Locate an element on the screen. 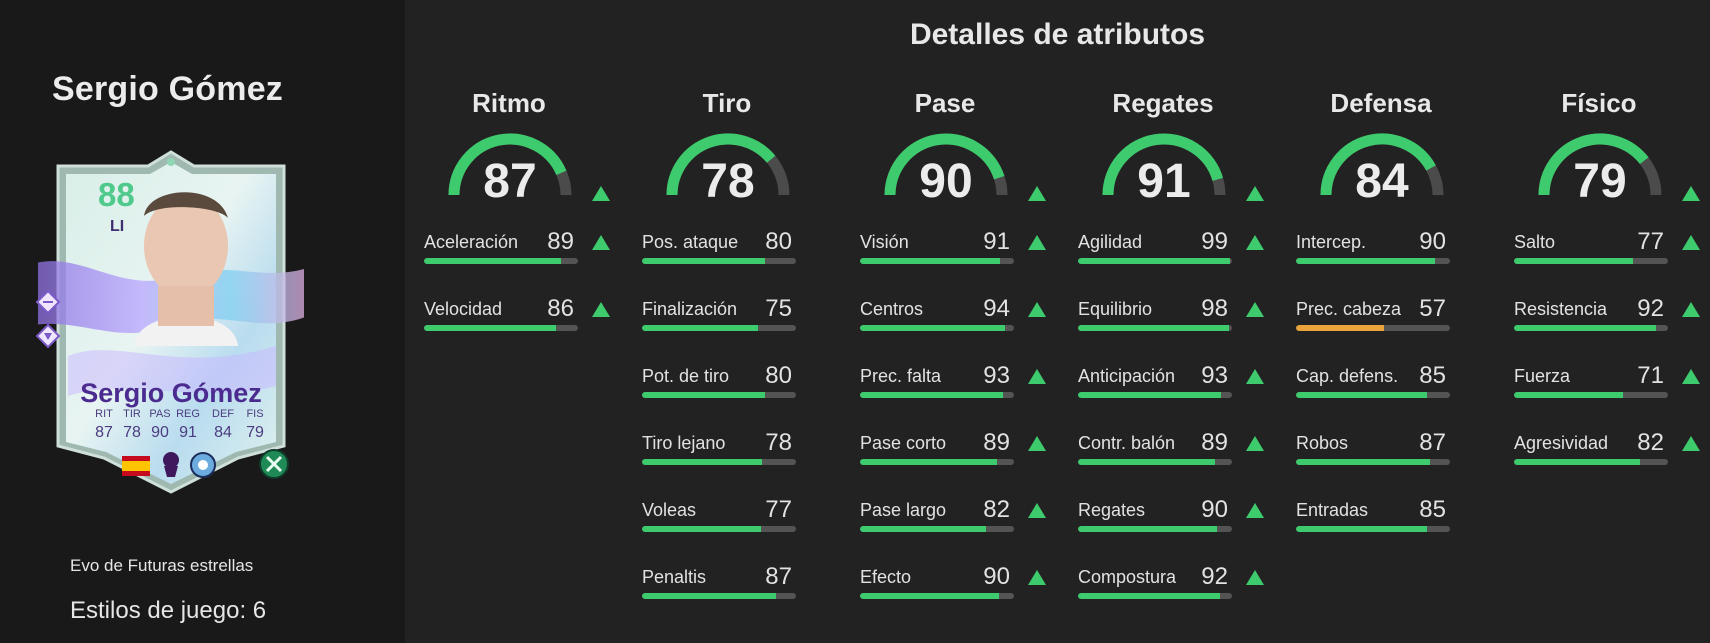 The width and height of the screenshot is (1710, 643). attribute-row: Contr. balón 89 is located at coordinates (1176, 451).